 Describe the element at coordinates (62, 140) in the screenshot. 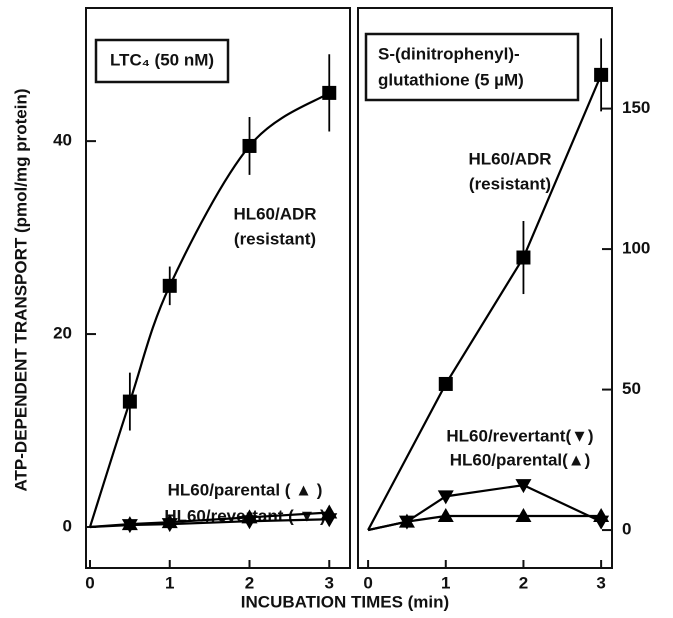

I see `y-tick-label: 40` at that location.